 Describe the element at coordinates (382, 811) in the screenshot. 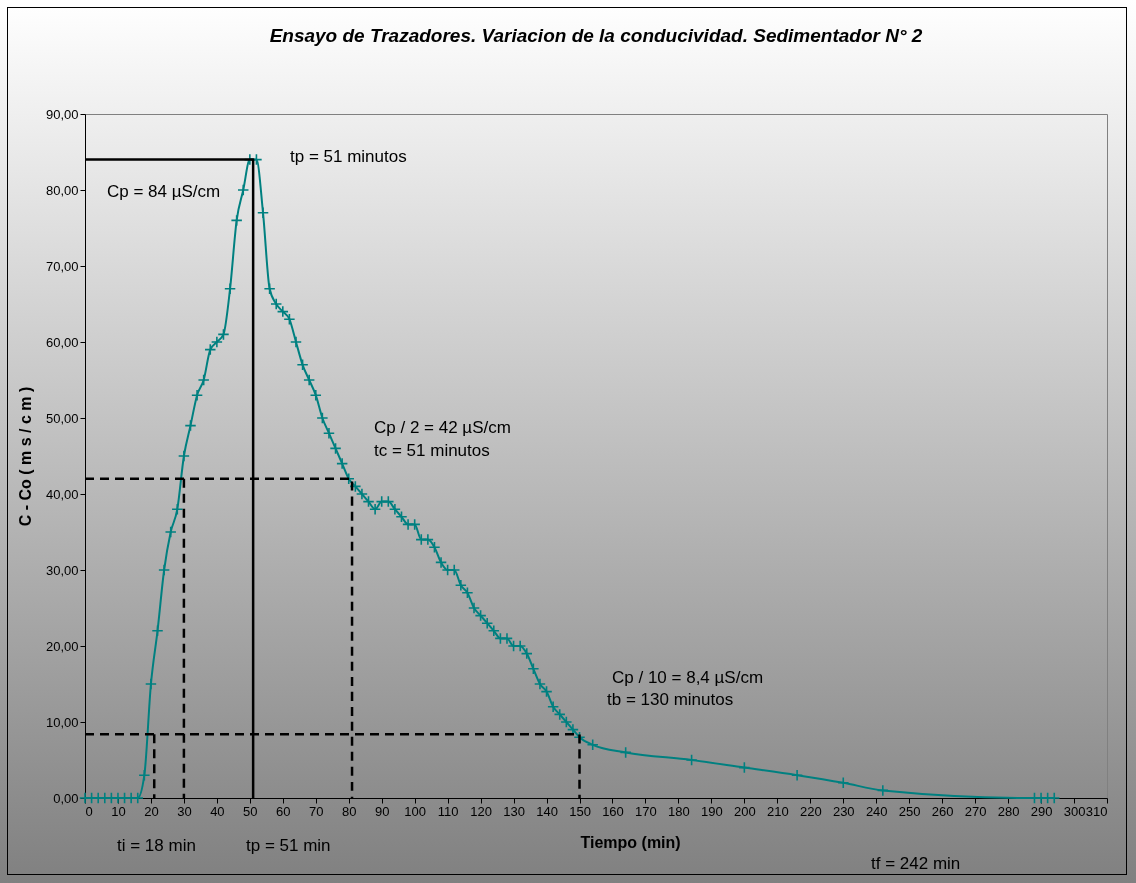

I see `x-tick-label: 90` at that location.